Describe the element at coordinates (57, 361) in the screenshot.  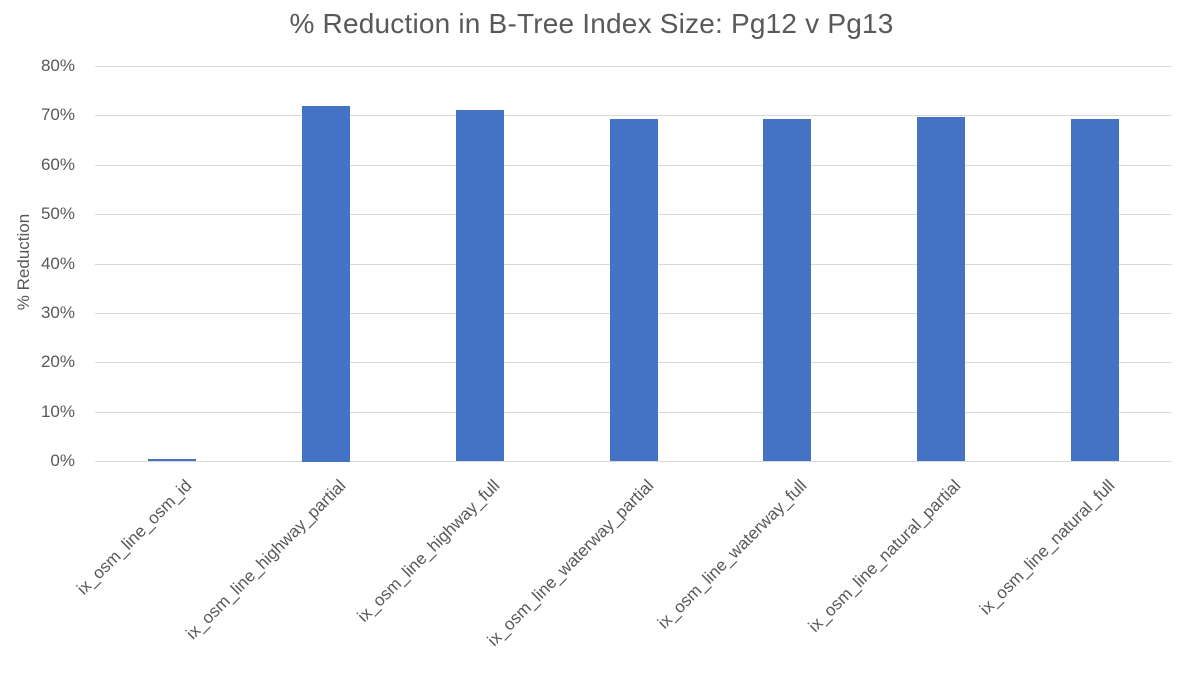
I see `y-tick-label: 20%` at that location.